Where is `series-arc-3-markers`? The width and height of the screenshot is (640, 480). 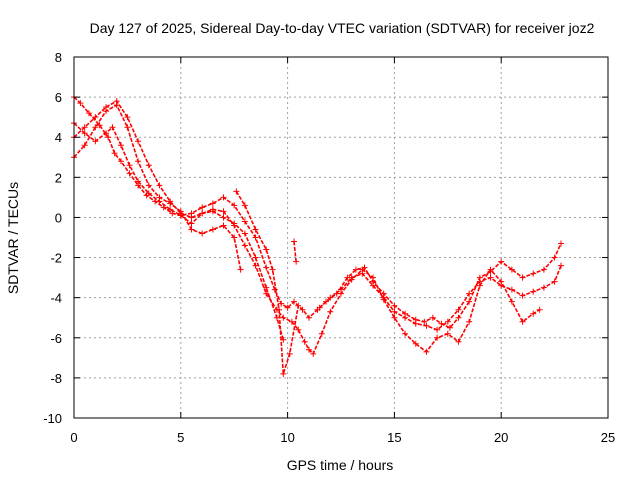
series-arc-3-markers is located at coordinates (157, 187).